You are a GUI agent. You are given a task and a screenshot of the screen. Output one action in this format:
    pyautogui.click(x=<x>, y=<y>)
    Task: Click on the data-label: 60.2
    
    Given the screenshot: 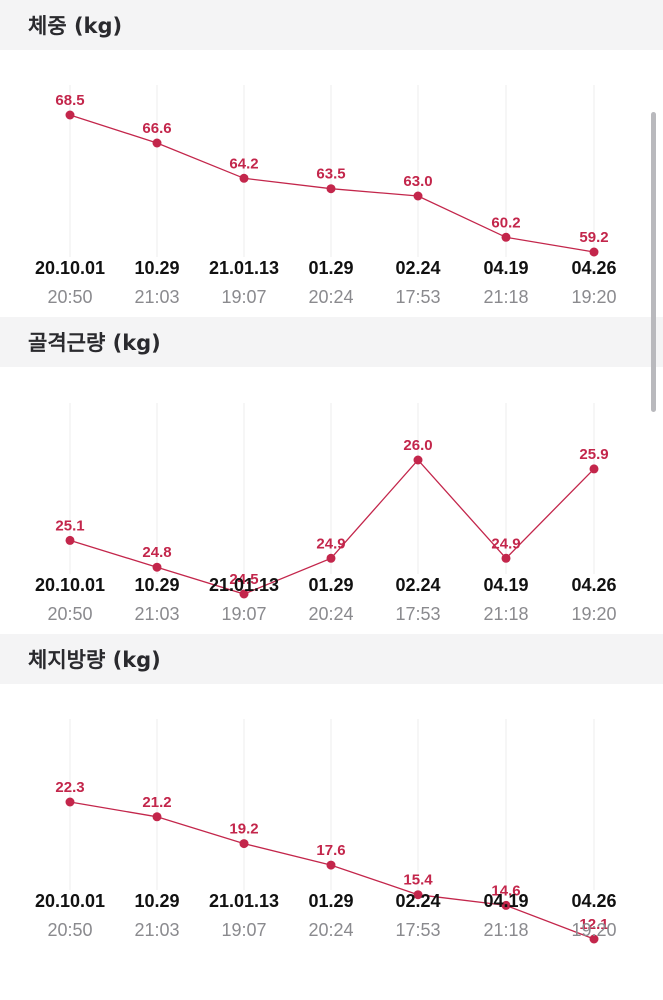 What is the action you would take?
    pyautogui.click(x=505, y=222)
    